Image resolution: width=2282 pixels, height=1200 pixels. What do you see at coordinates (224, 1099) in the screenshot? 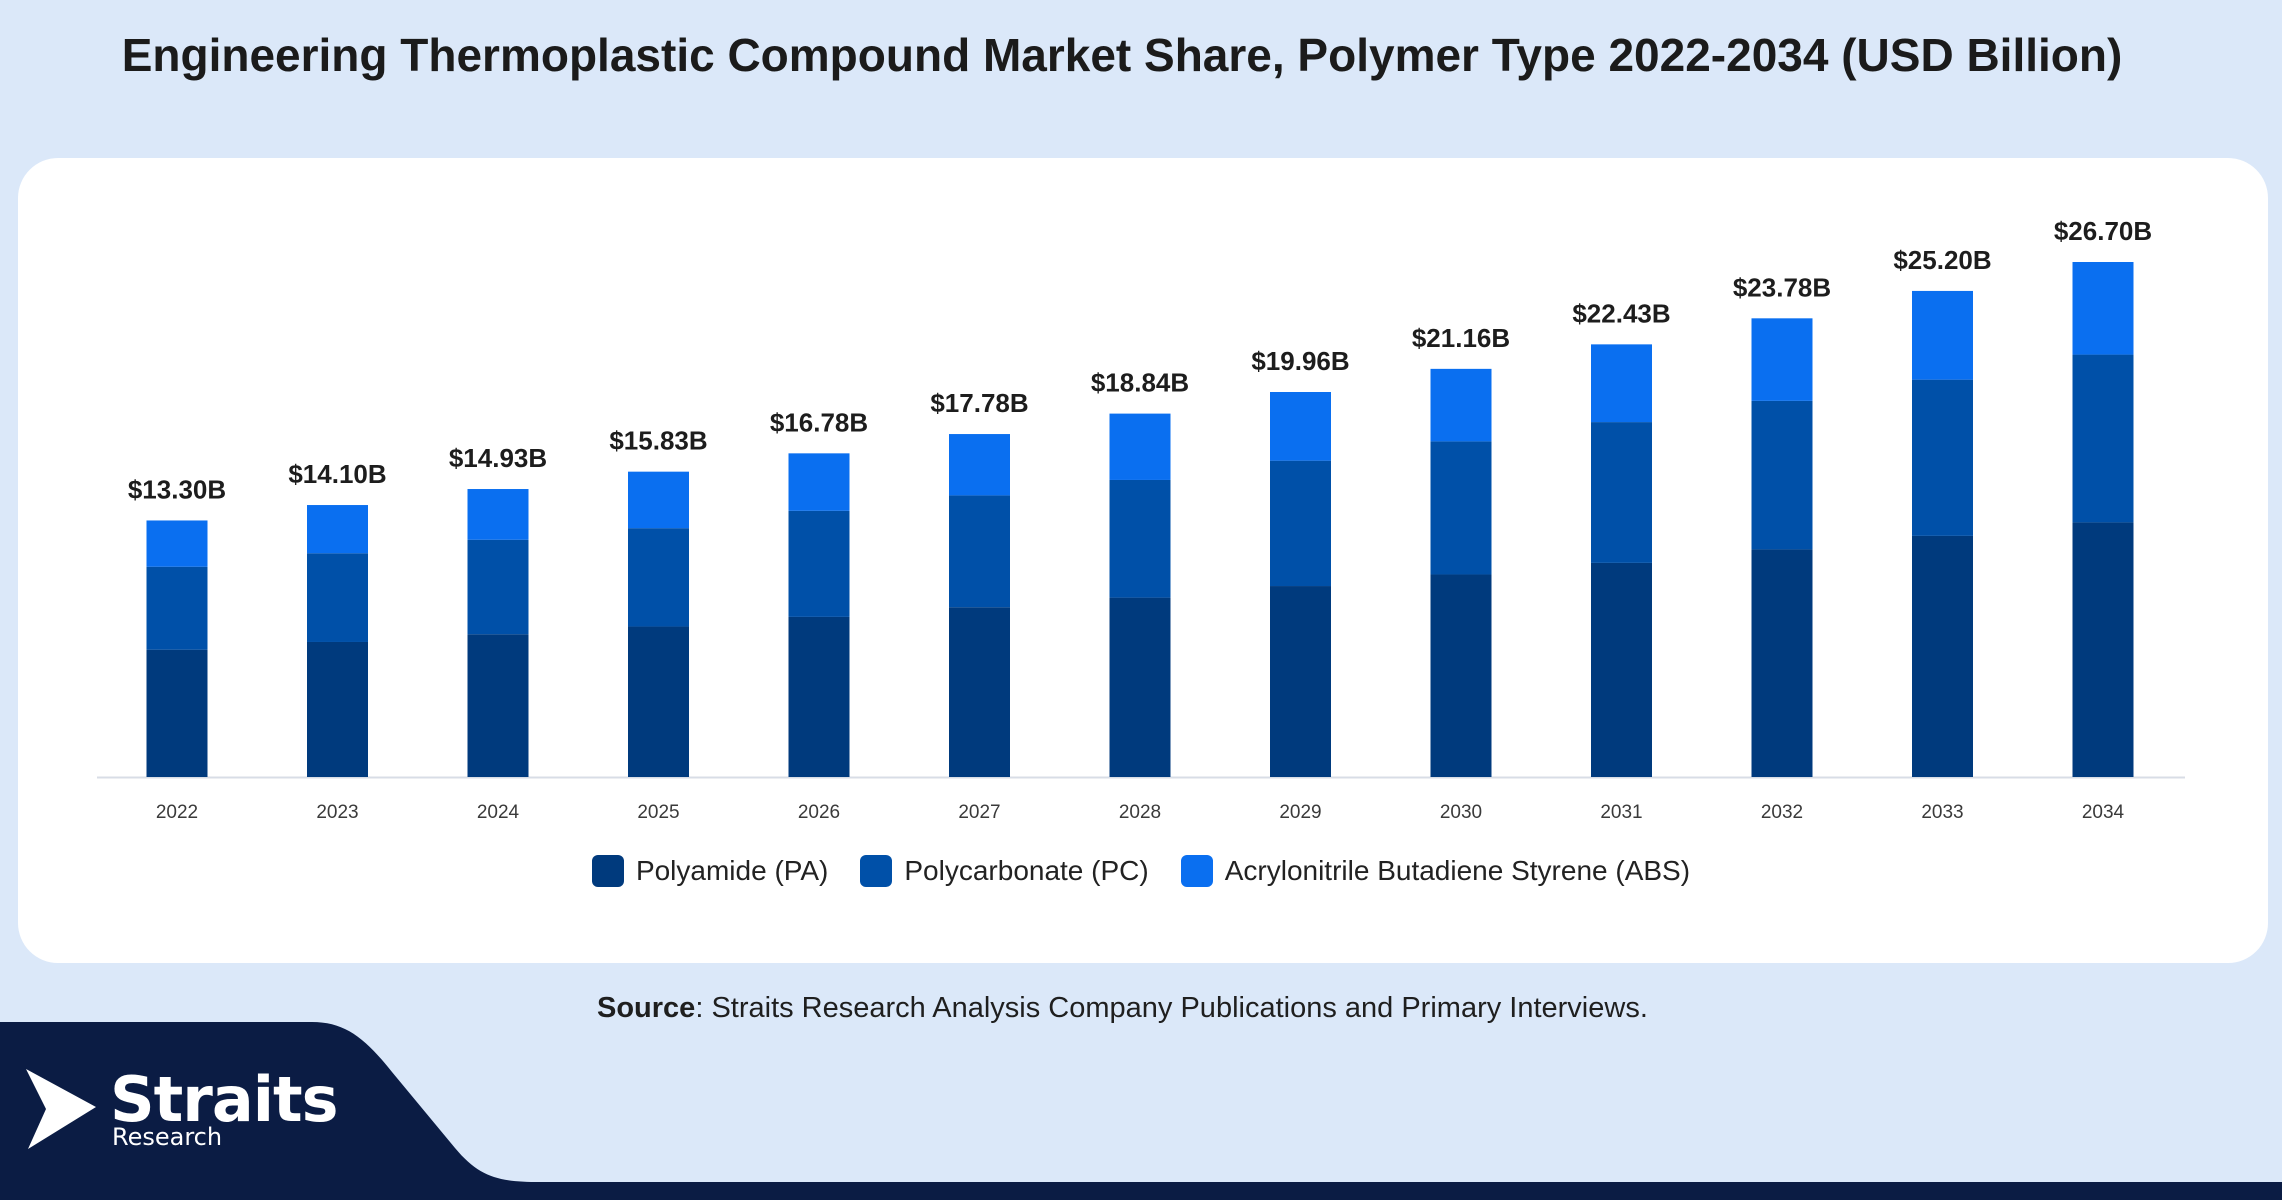
I see `logo-word: Straits` at bounding box center [224, 1099].